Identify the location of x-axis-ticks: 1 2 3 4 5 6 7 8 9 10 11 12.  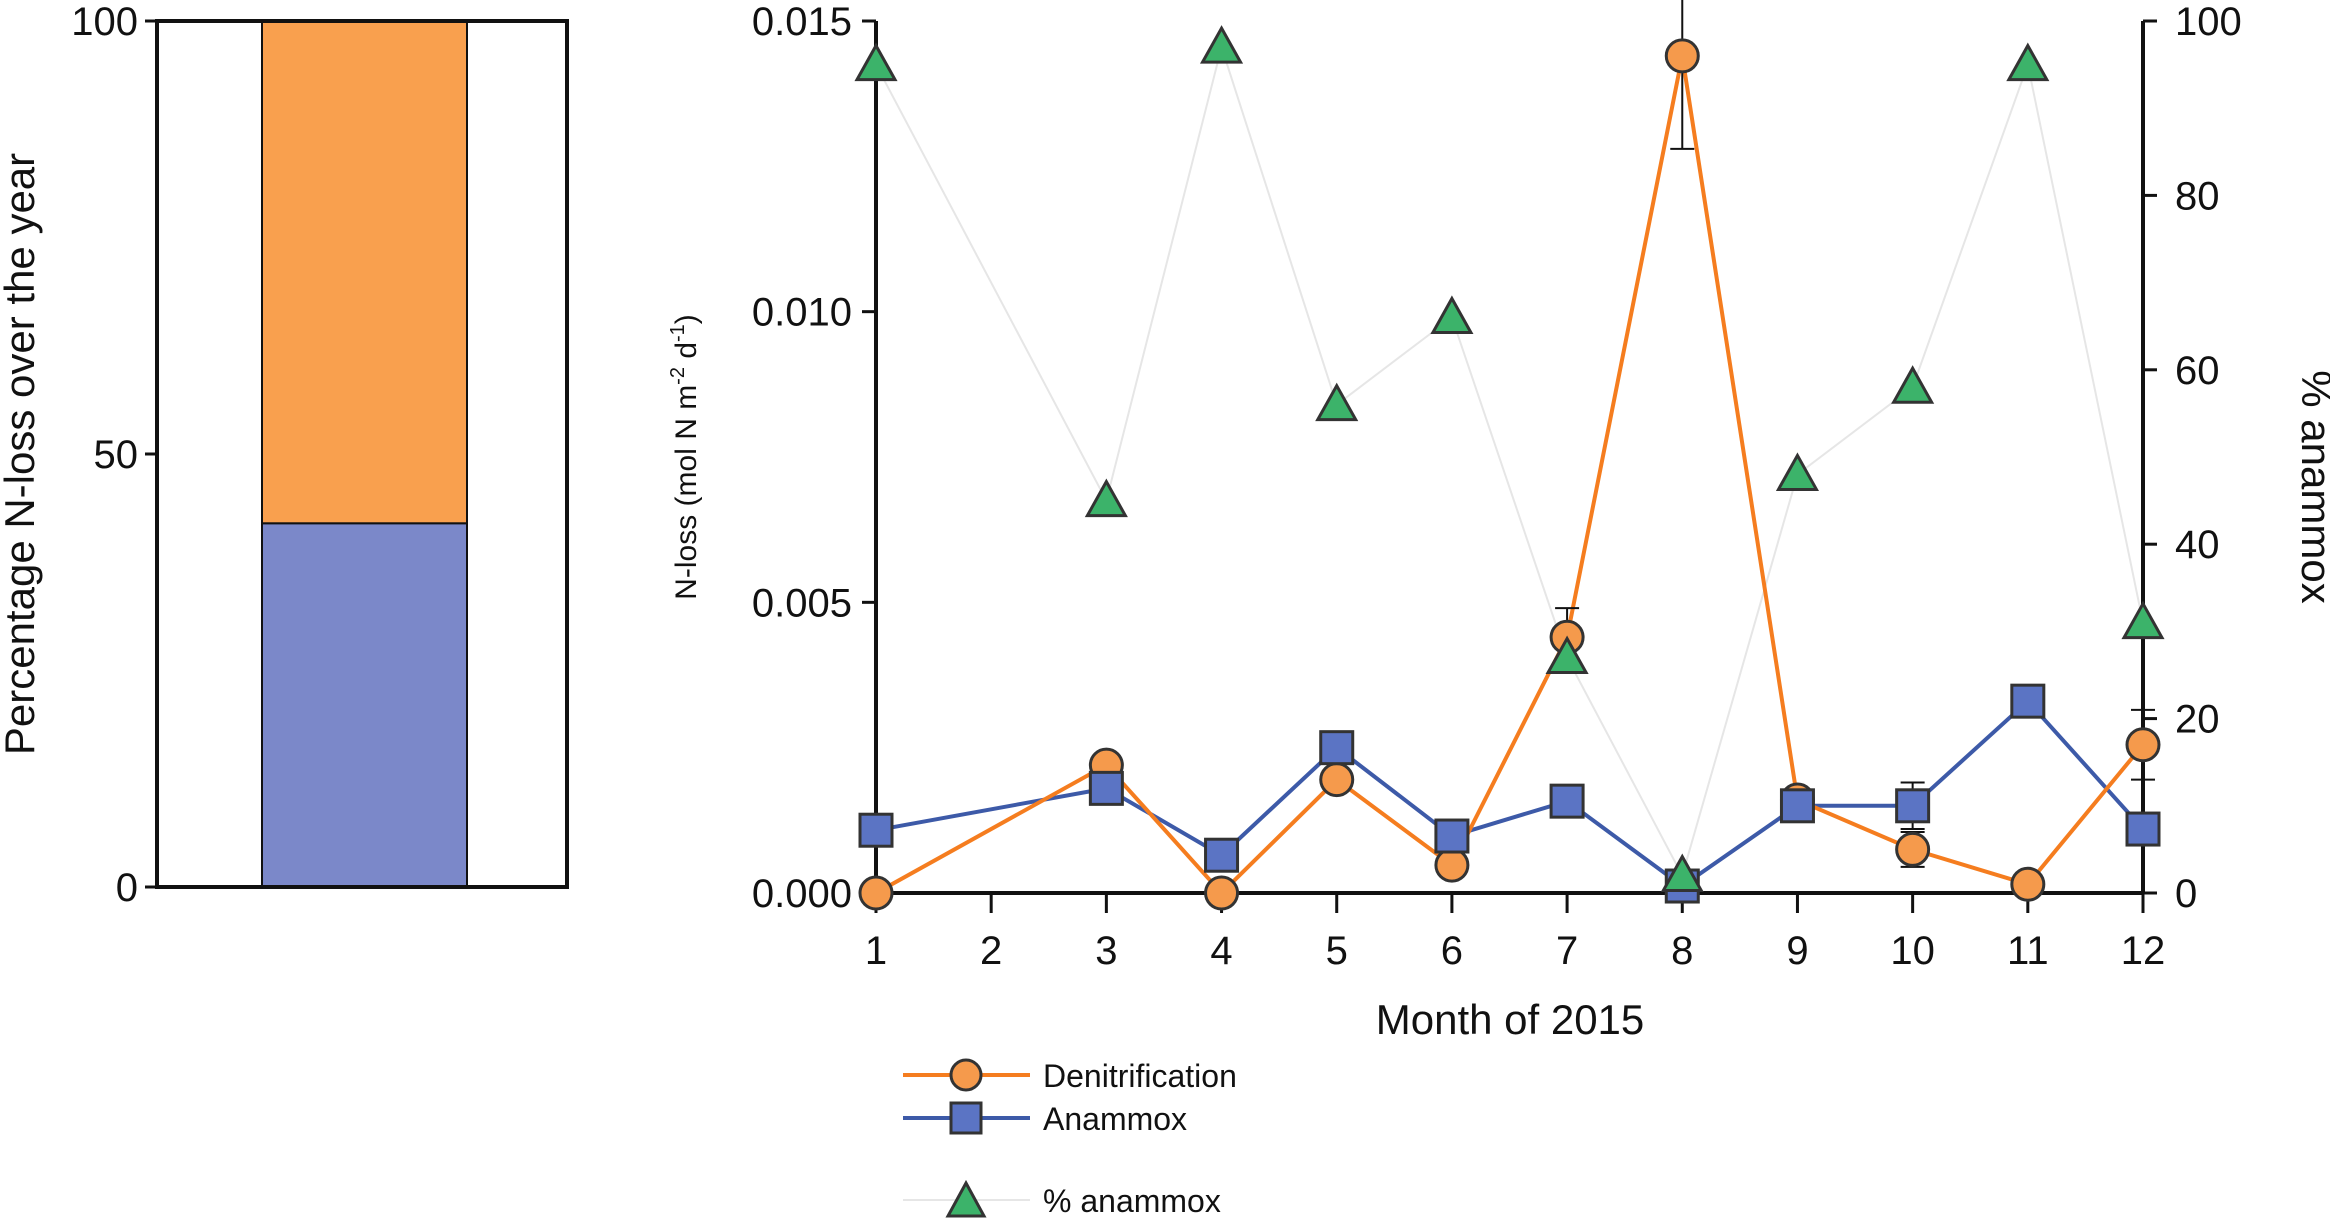
(1515, 933).